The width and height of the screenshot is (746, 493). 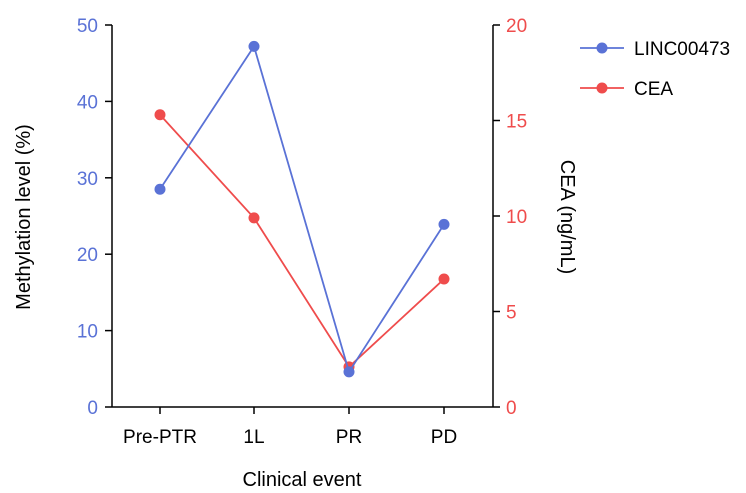 I want to click on left-y-tick-label: 0, so click(x=92, y=408).